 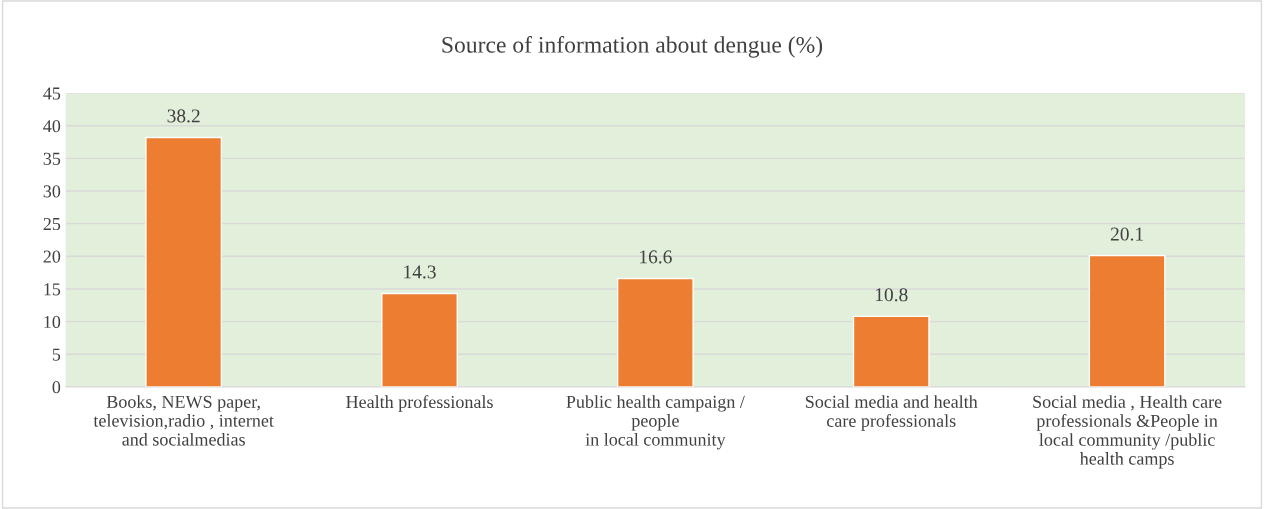 I want to click on data-label: 14.3, so click(x=420, y=272).